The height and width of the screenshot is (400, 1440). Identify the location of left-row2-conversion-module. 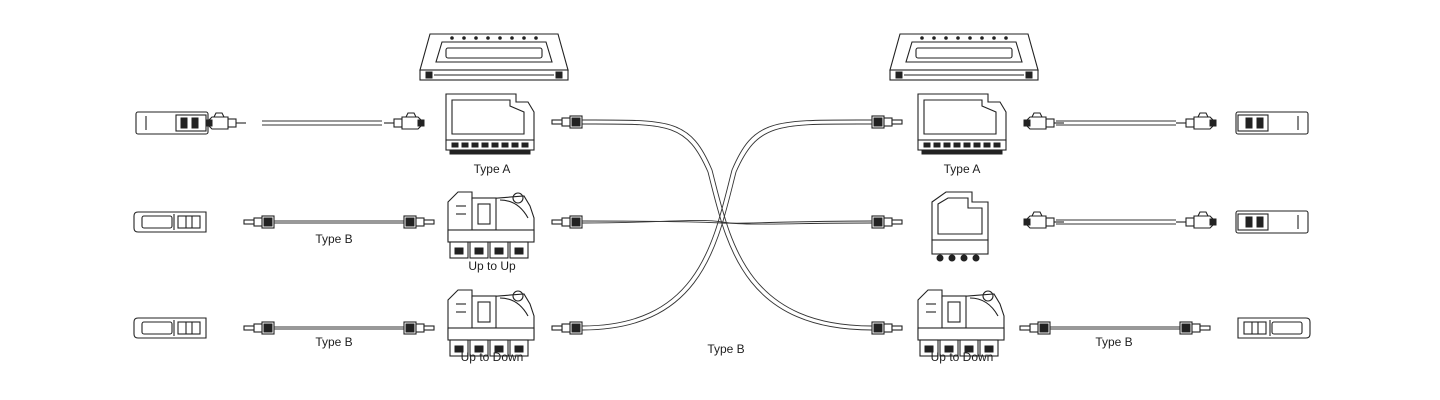
(491, 225).